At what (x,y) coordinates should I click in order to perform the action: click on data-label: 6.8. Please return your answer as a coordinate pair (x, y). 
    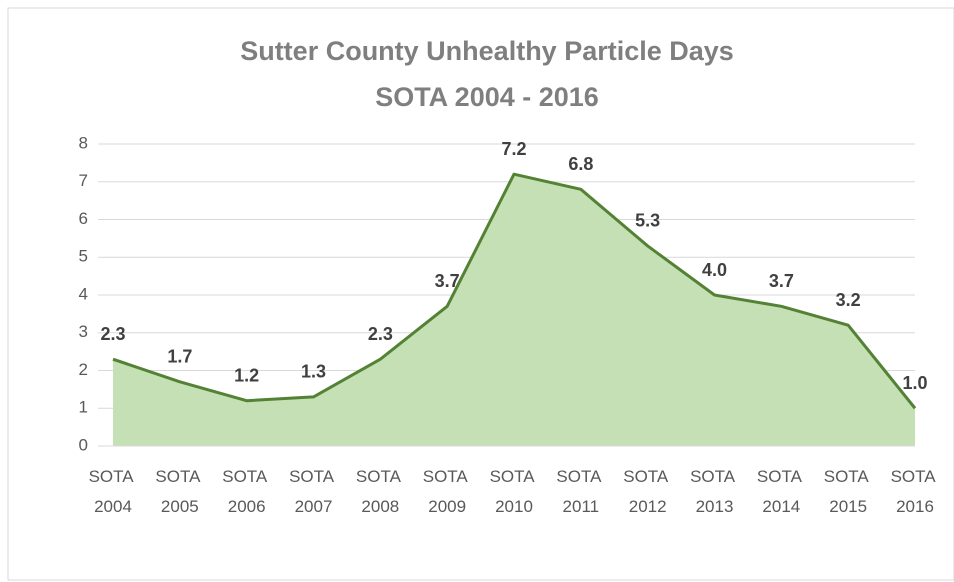
    Looking at the image, I should click on (580, 164).